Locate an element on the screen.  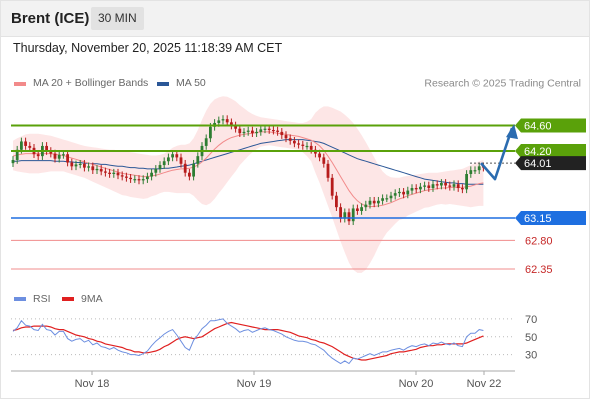
timeframe-button: 30 MIN is located at coordinates (117, 18).